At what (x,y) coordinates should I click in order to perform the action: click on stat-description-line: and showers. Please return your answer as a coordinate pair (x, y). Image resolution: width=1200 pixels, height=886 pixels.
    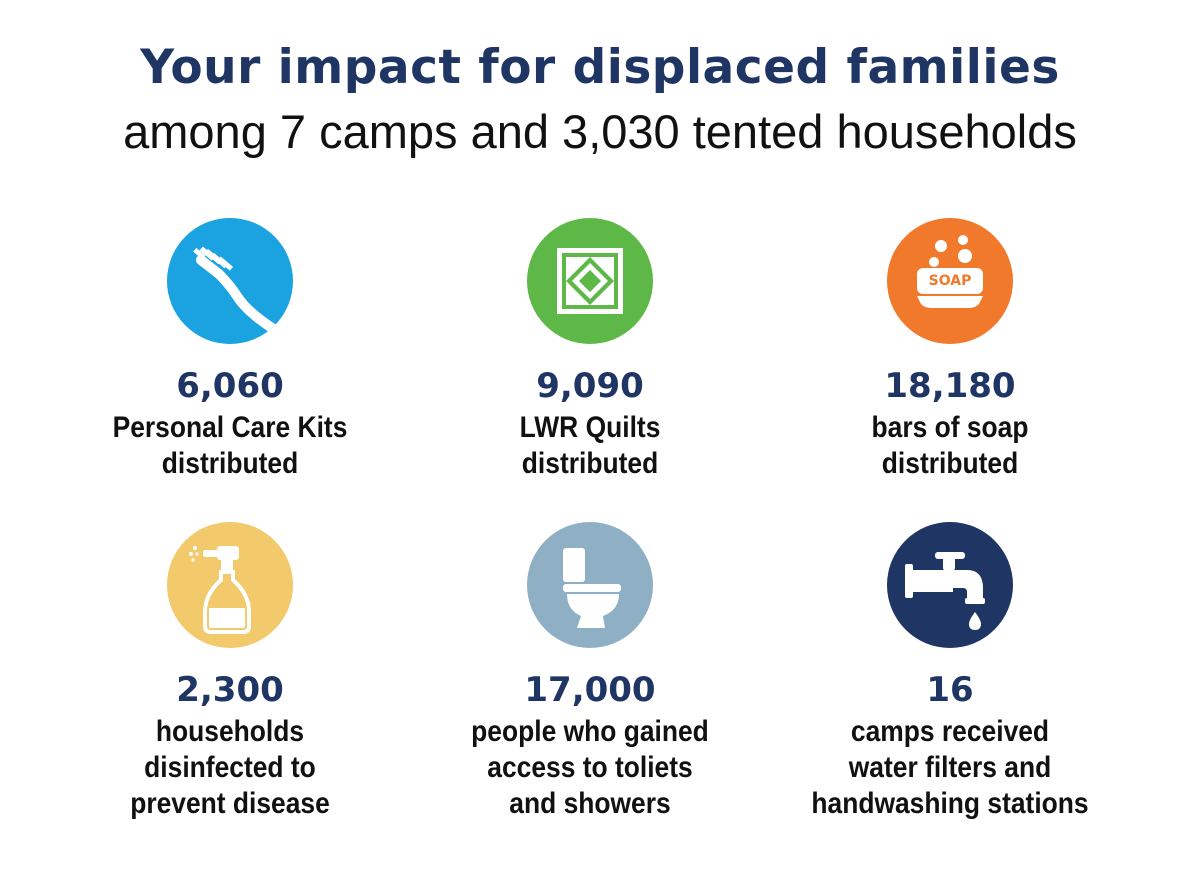
    Looking at the image, I should click on (590, 803).